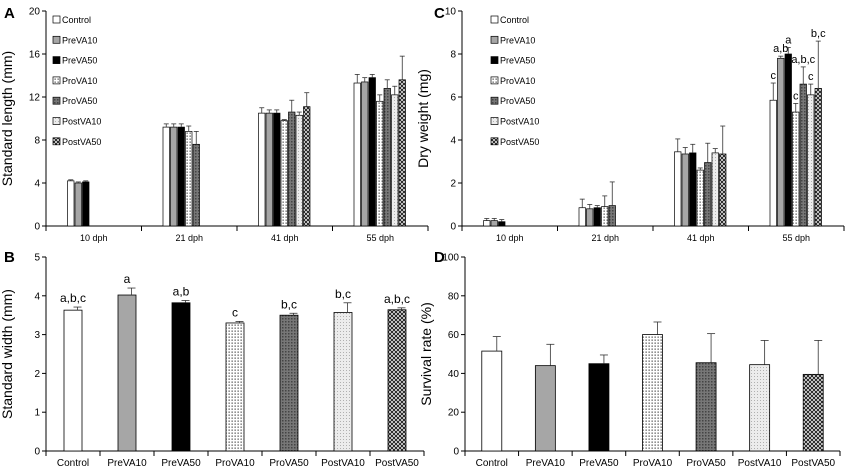 This screenshot has width=856, height=467. Describe the element at coordinates (7, 354) in the screenshot. I see `y-axis-label: Standard width (mm)` at that location.